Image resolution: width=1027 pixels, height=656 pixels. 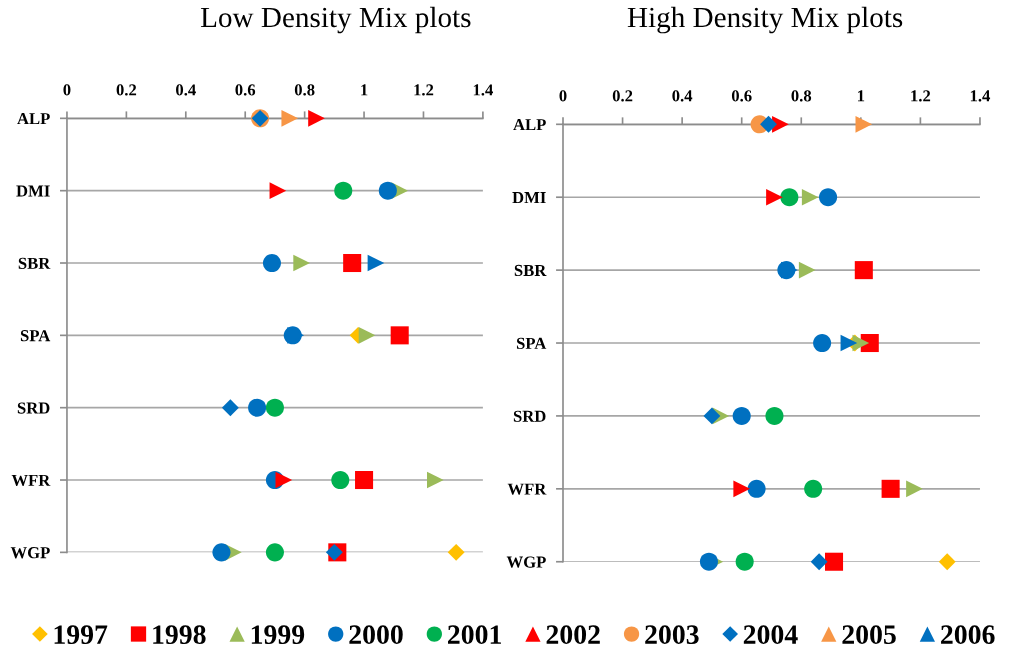 What do you see at coordinates (968, 635) in the screenshot?
I see `legend-label: 2006` at bounding box center [968, 635].